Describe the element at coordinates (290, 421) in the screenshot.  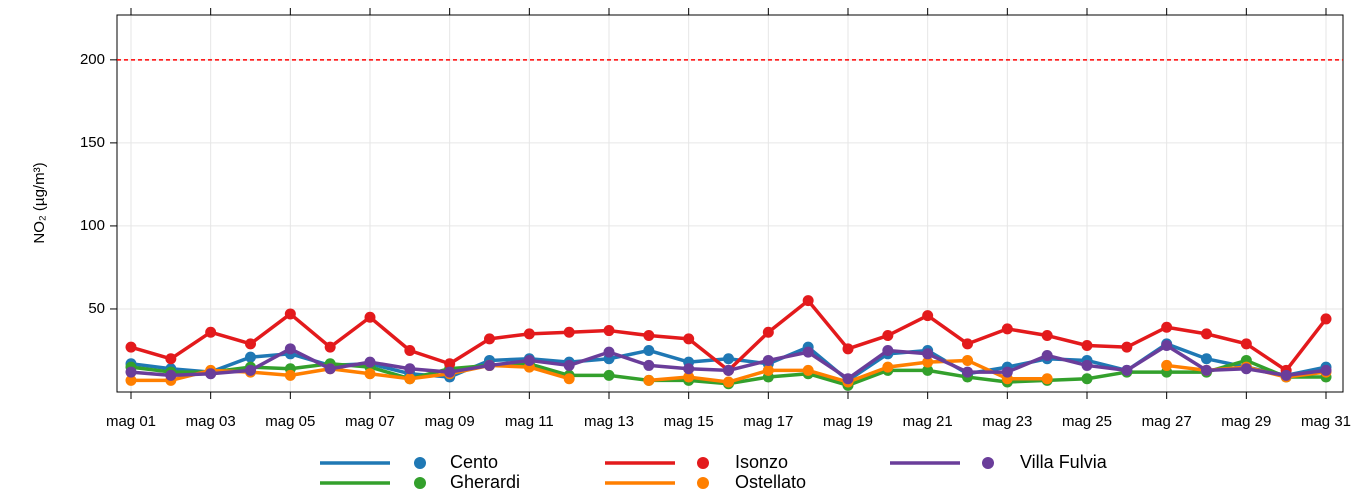
I see `x-tick-label: mag 05` at that location.